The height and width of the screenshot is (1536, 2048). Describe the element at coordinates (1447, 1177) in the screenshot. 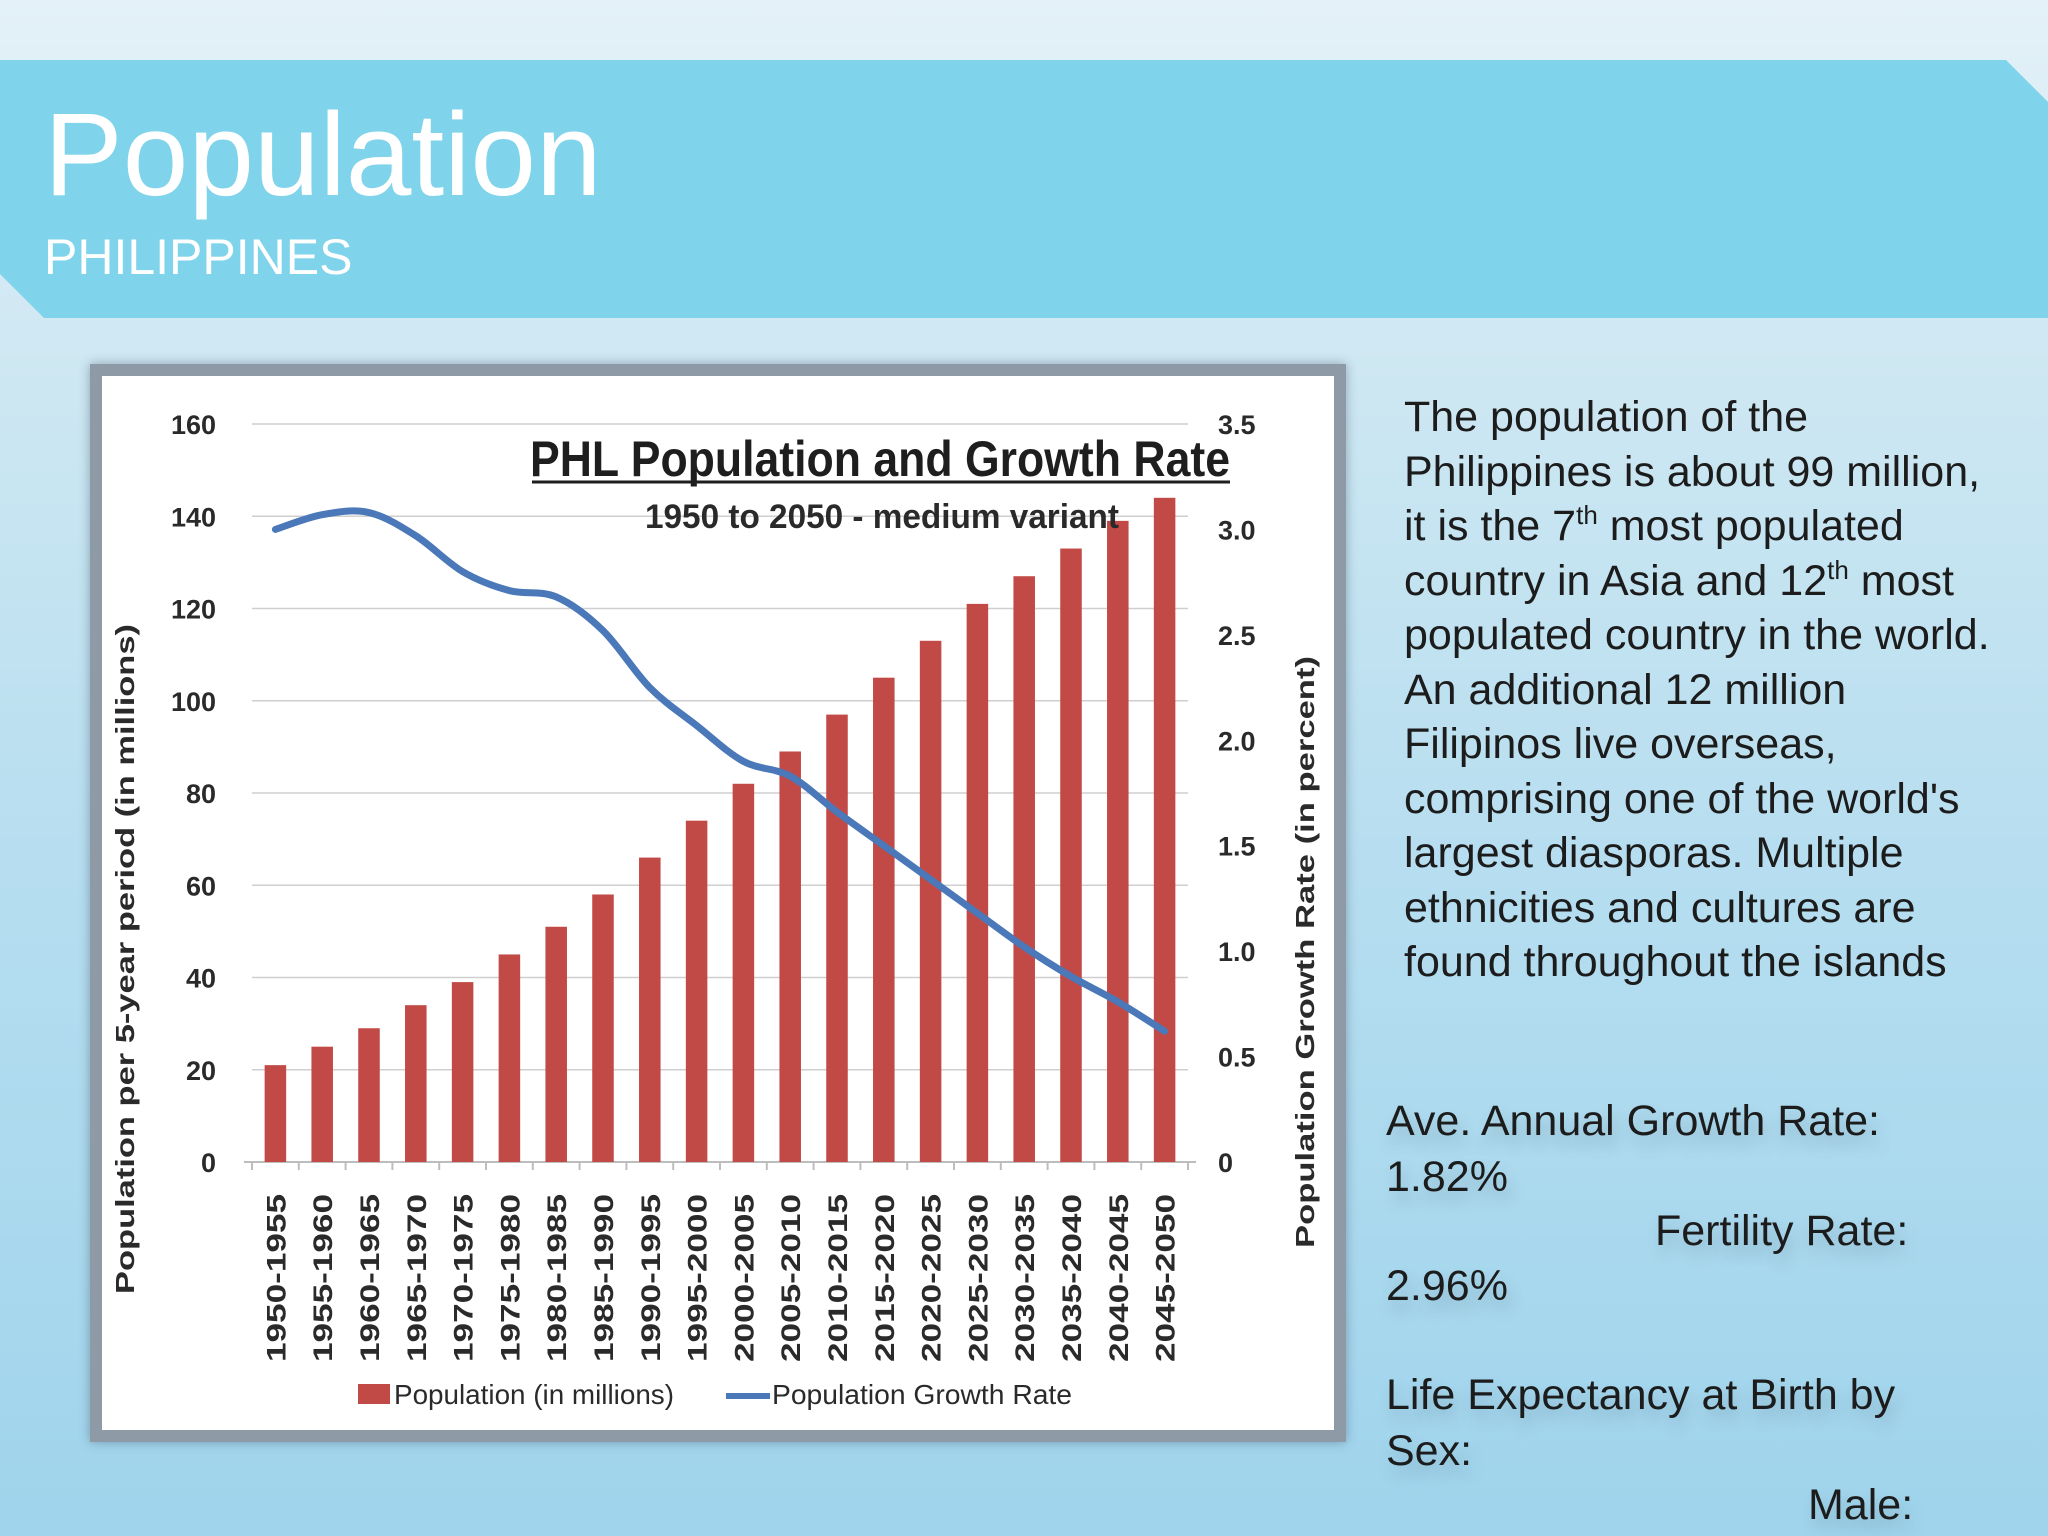

I see `growth-rate-value: 1.82%` at that location.